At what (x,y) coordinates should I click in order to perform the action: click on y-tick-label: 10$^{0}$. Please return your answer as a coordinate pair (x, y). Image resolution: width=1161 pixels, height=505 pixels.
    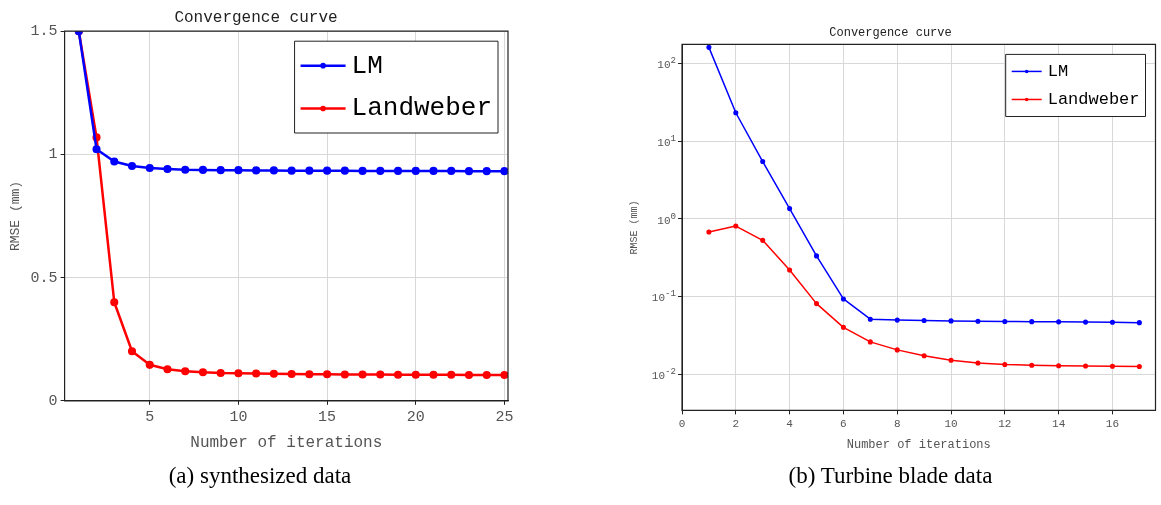
    Looking at the image, I should click on (666, 218).